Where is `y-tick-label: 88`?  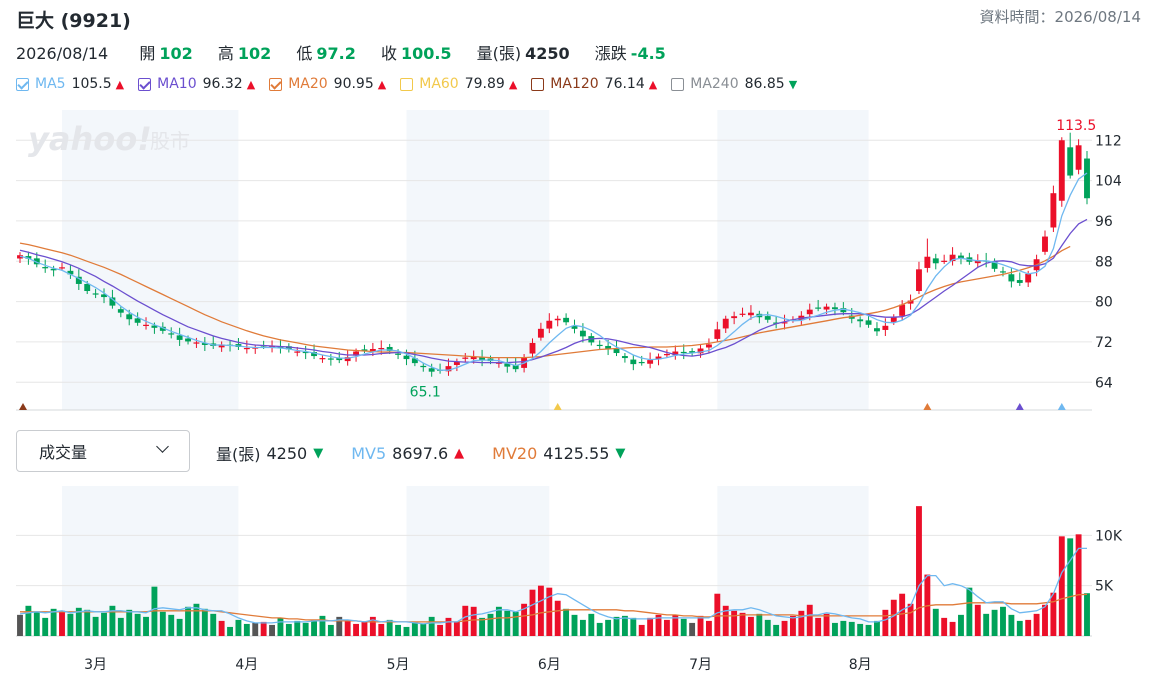
y-tick-label: 88 is located at coordinates (1104, 262).